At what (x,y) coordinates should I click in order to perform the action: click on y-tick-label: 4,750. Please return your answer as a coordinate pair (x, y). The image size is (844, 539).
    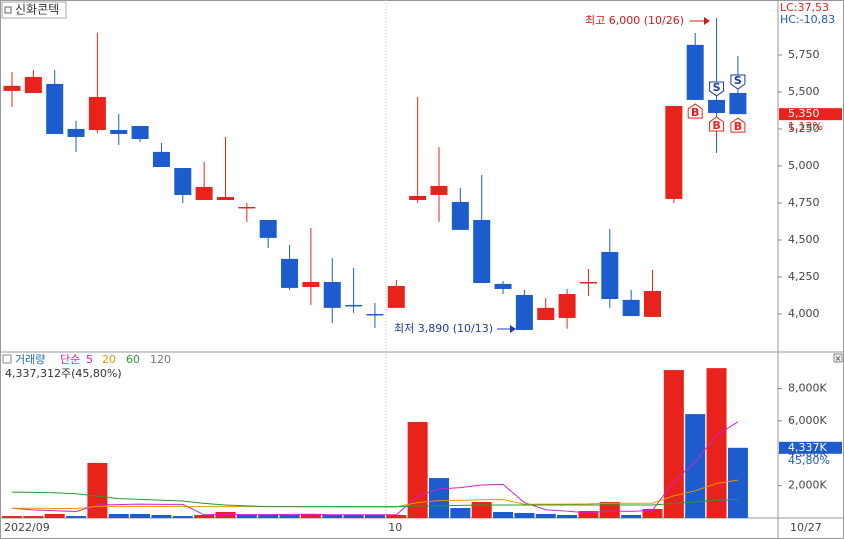
    Looking at the image, I should click on (804, 202).